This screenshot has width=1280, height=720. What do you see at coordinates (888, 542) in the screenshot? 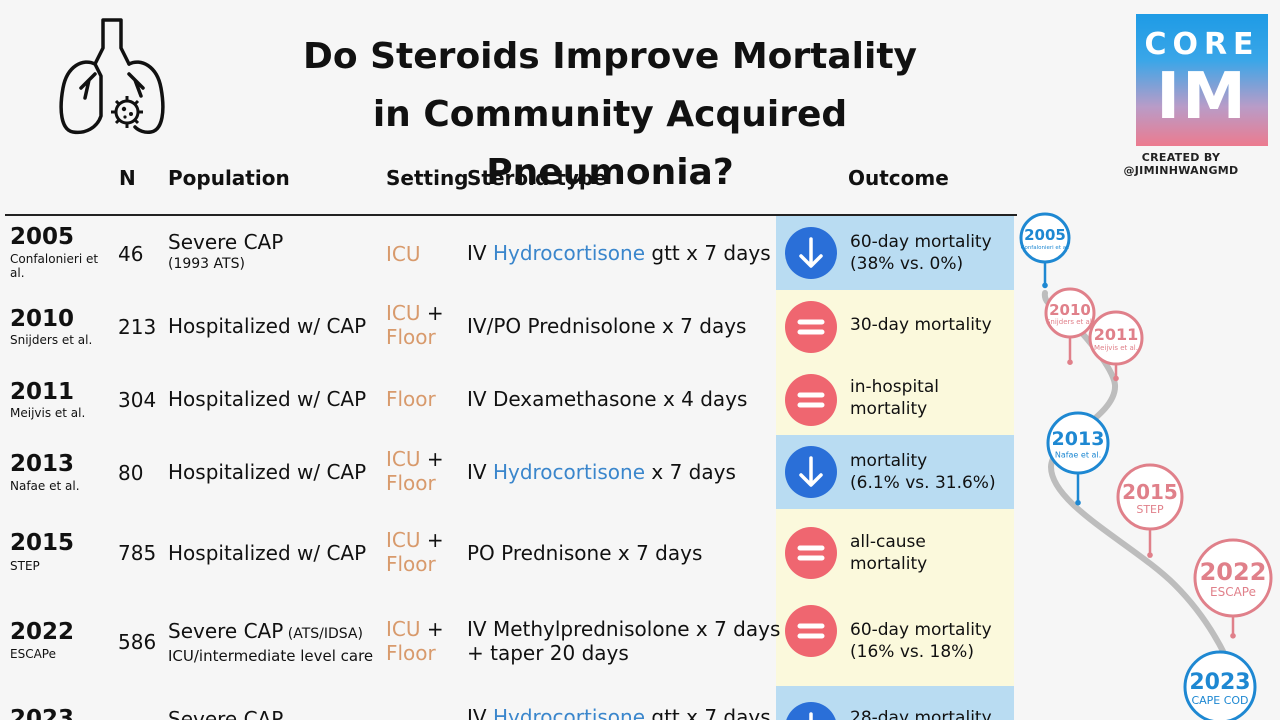
I see `outcome-line-1: all-cause` at bounding box center [888, 542].